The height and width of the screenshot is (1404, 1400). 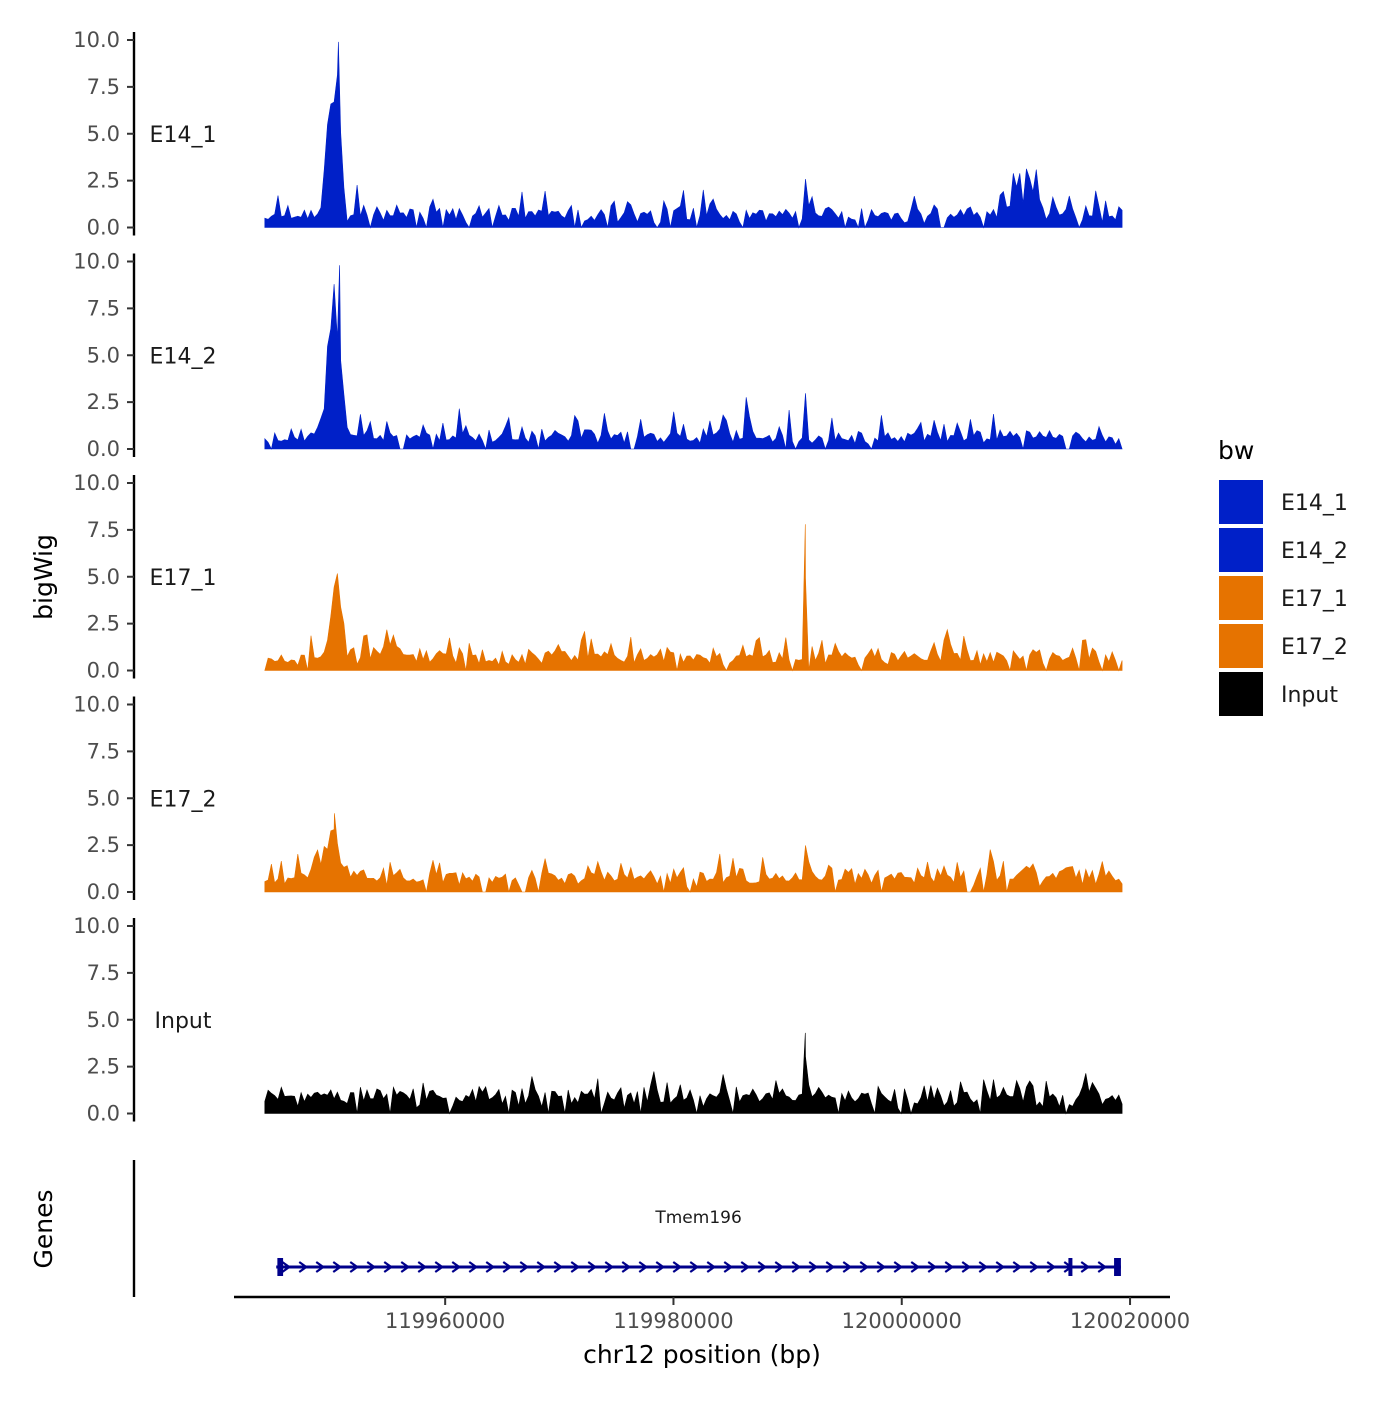 I want to click on legend-label: E17_2, so click(x=1314, y=647).